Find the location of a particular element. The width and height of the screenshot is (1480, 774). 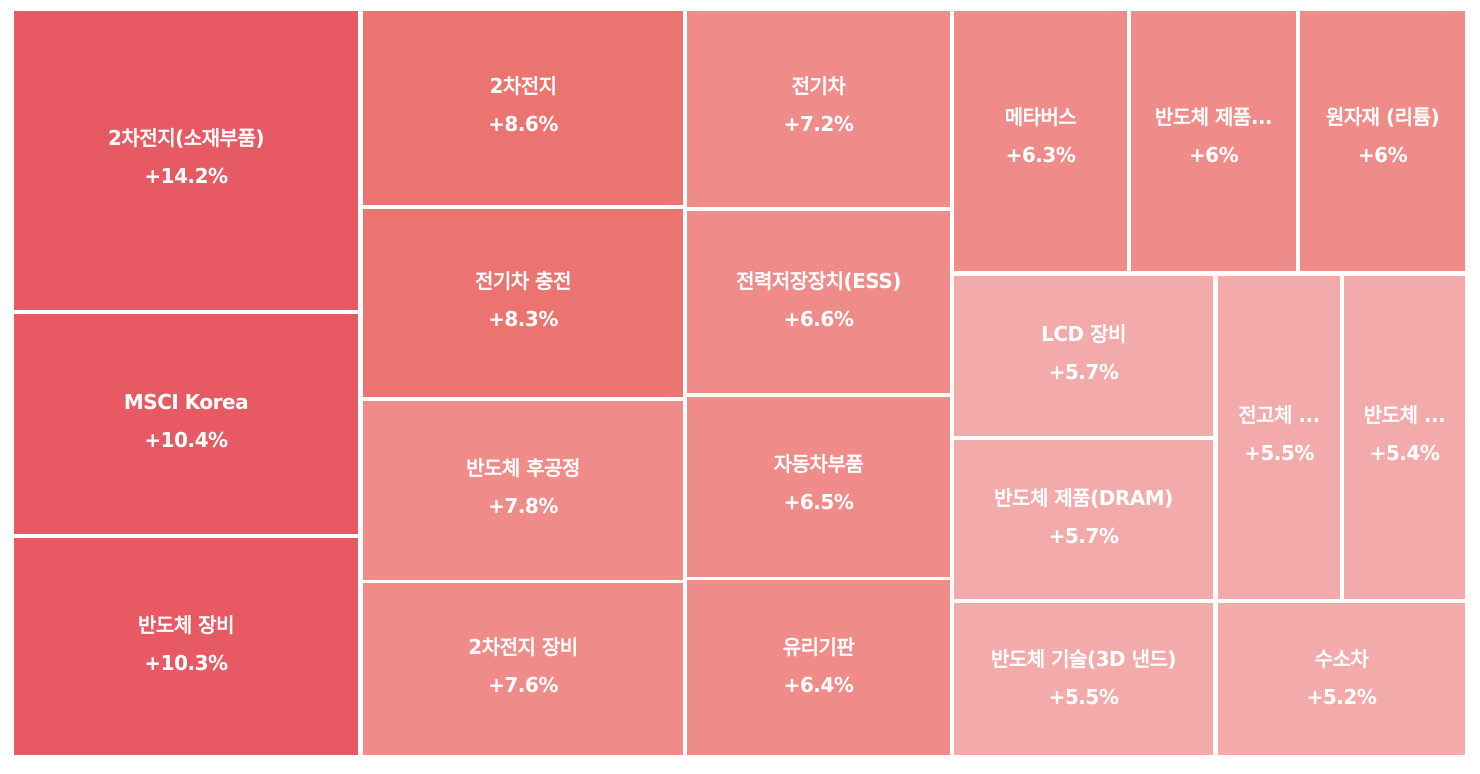

tile-label: 수소차 is located at coordinates (1341, 659).